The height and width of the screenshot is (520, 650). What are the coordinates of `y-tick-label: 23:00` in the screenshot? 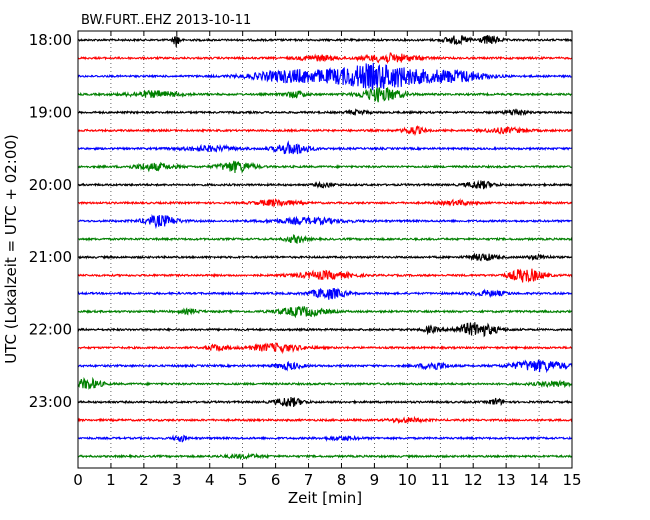 It's located at (50, 402).